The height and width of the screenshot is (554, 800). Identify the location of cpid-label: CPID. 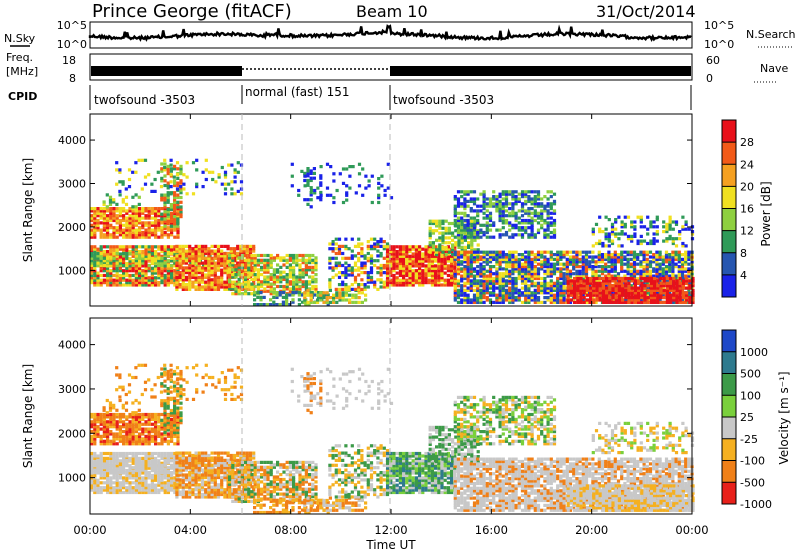
(22, 96).